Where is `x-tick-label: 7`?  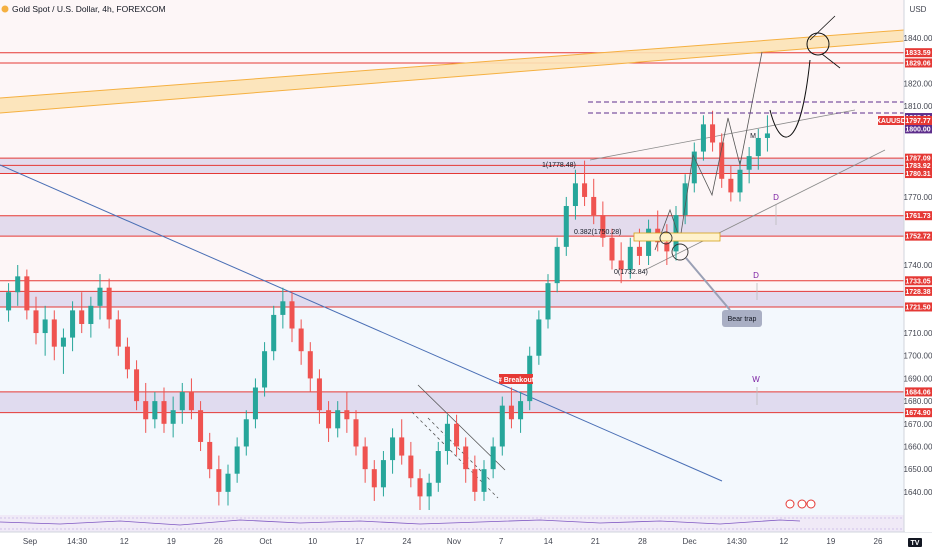
x-tick-label: 7 is located at coordinates (501, 541).